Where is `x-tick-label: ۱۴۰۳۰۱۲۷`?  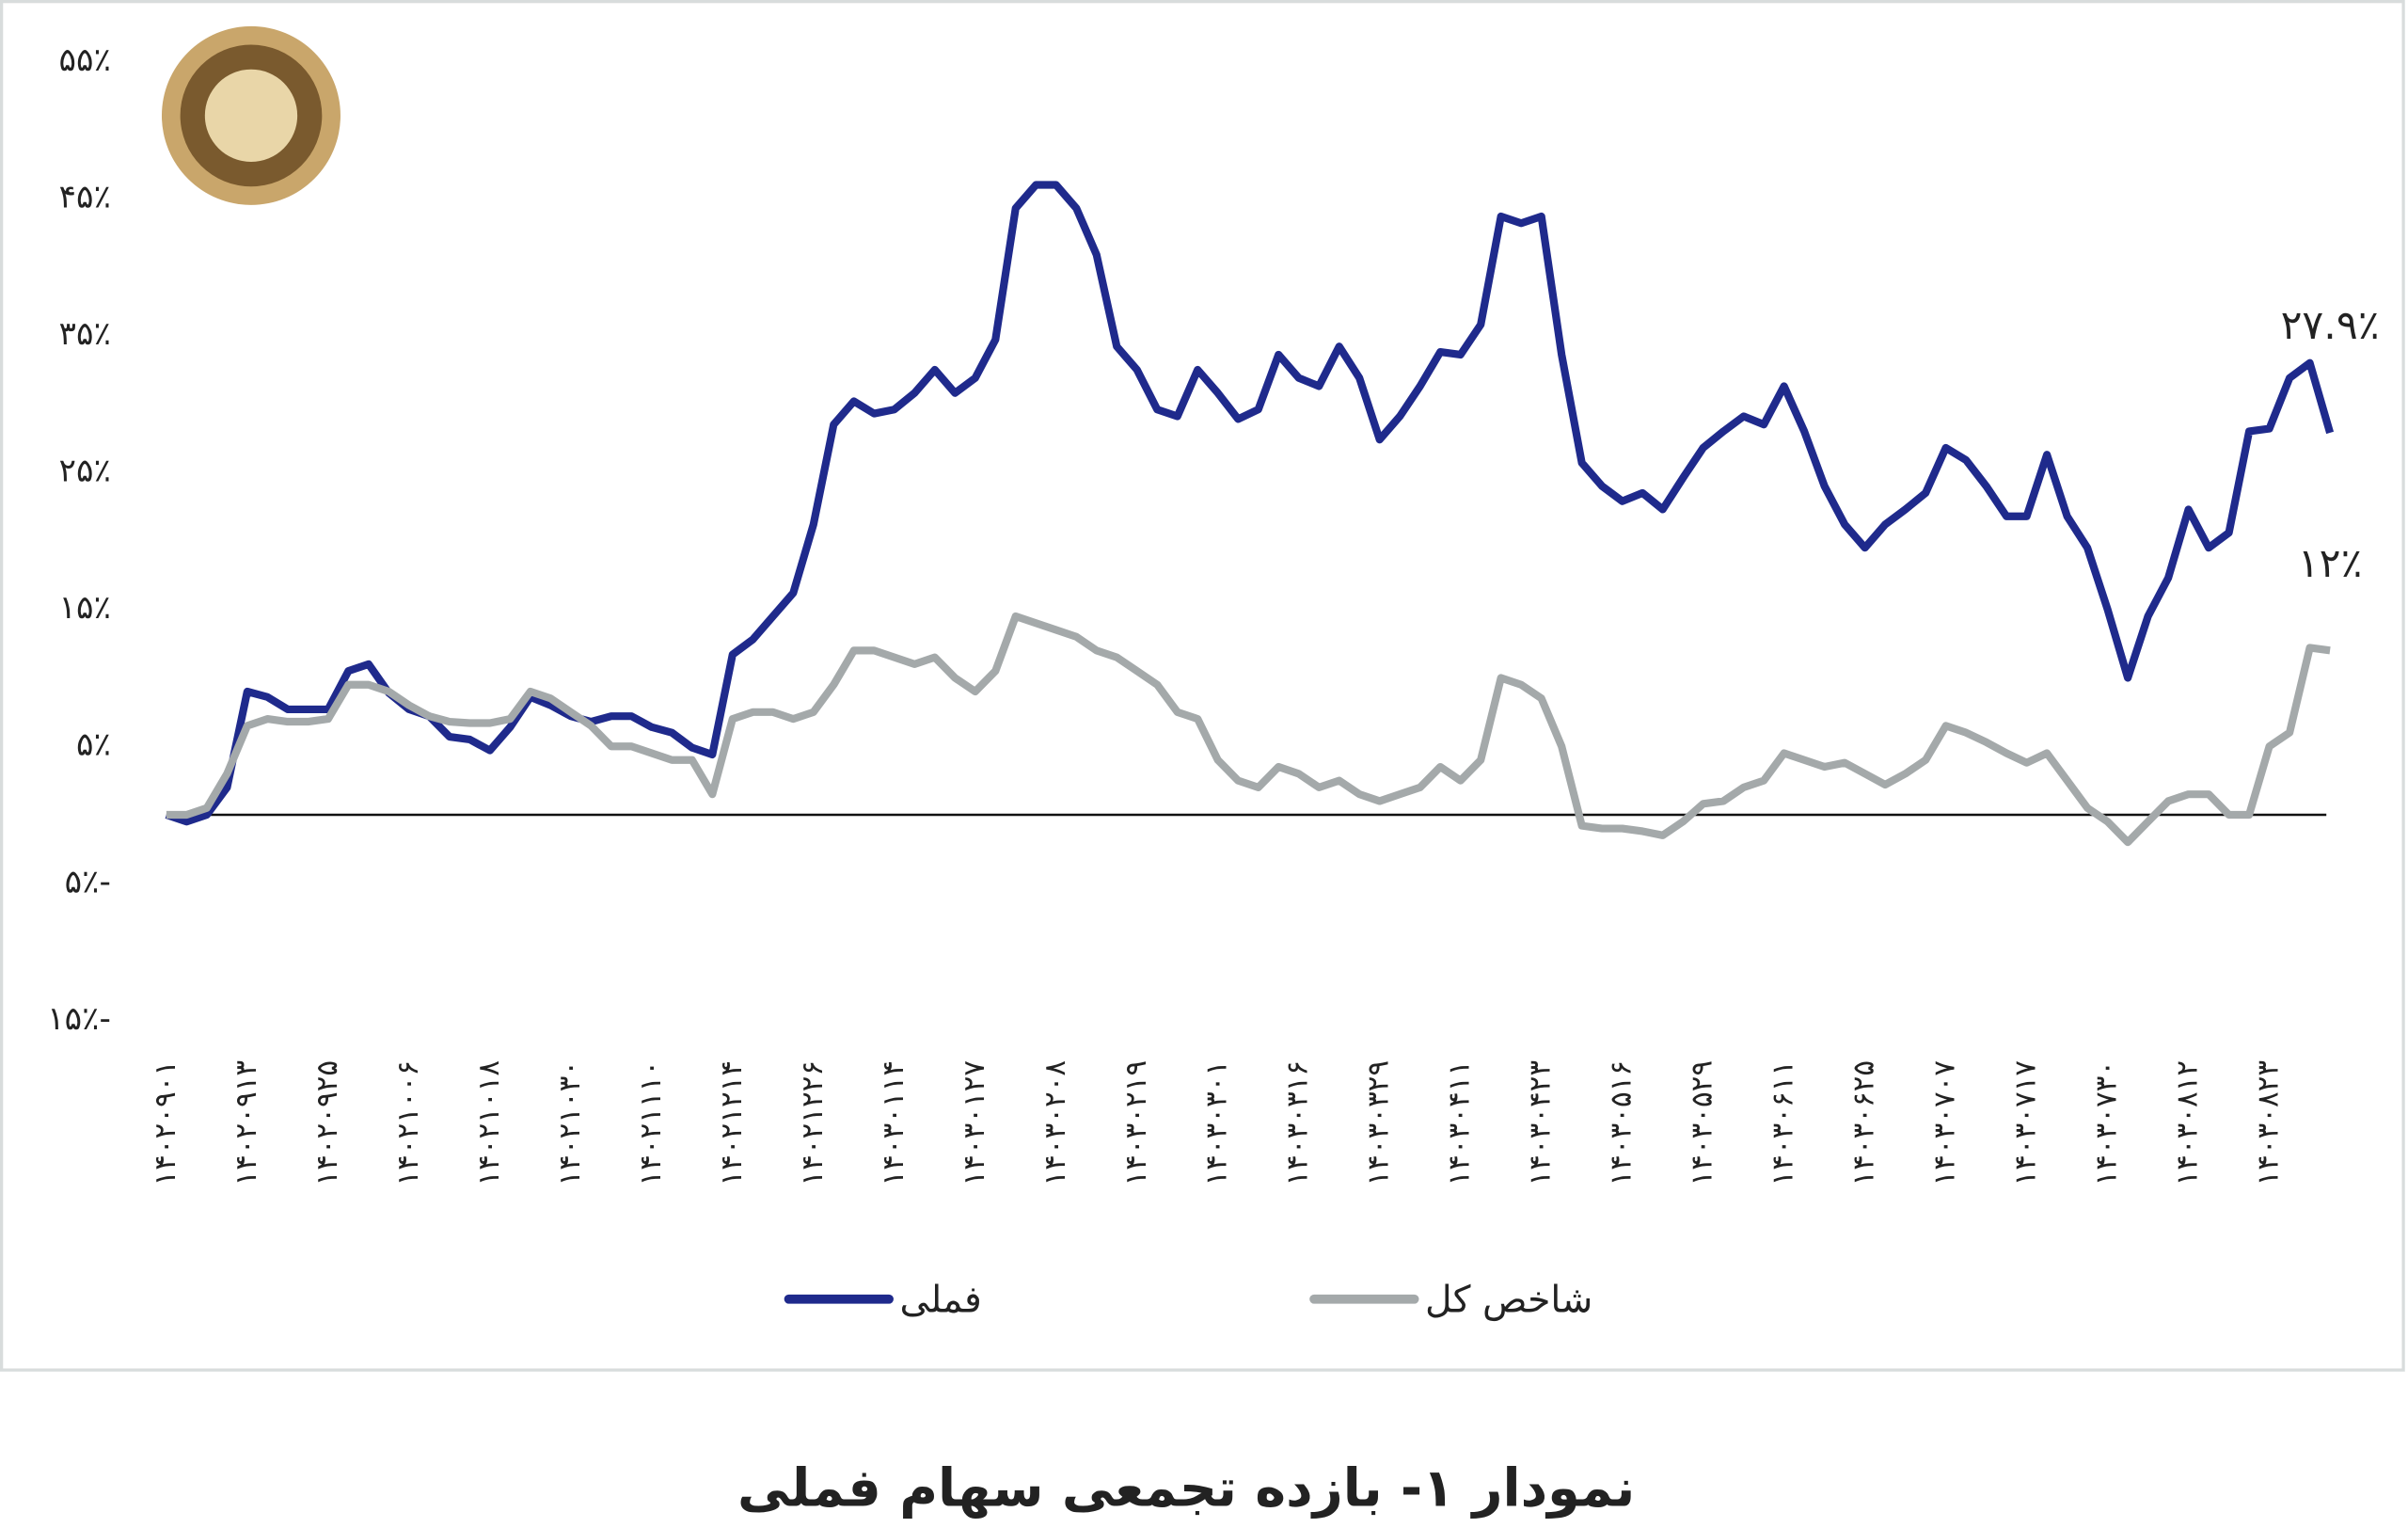 x-tick-label: ۱۴۰۳۰۱۲۷ is located at coordinates (974, 1123).